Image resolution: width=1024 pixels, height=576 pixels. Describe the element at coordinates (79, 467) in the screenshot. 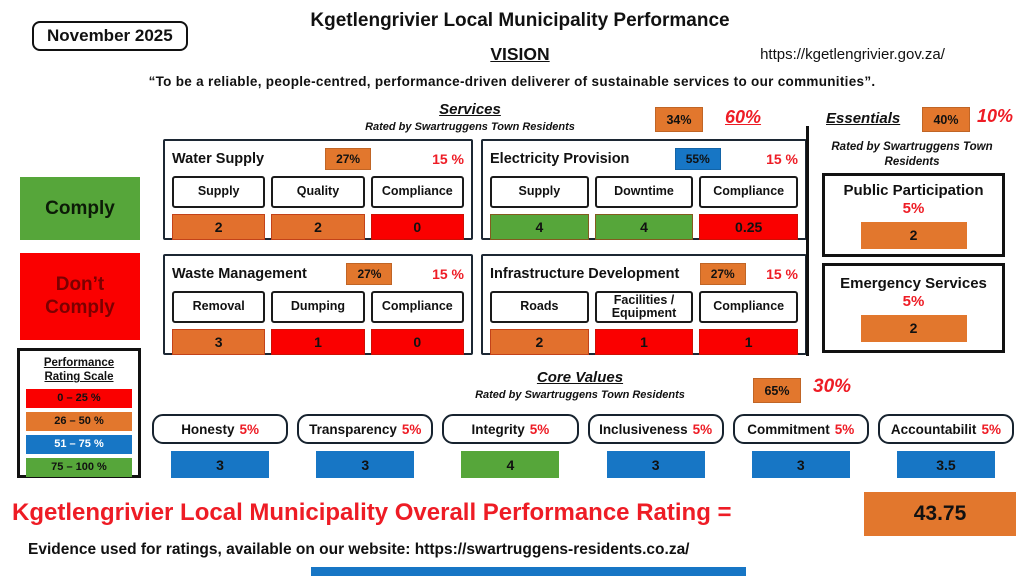

I see `scale-row-green: 75 – 100 %` at that location.